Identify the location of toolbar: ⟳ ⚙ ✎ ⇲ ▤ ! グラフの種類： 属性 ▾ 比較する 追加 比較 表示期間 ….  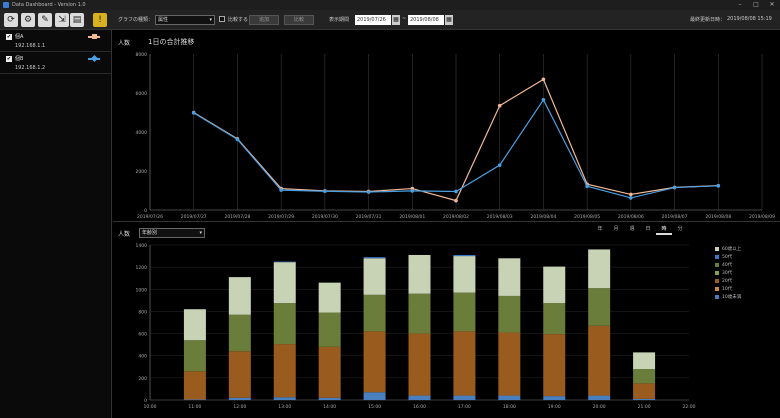
(390, 20).